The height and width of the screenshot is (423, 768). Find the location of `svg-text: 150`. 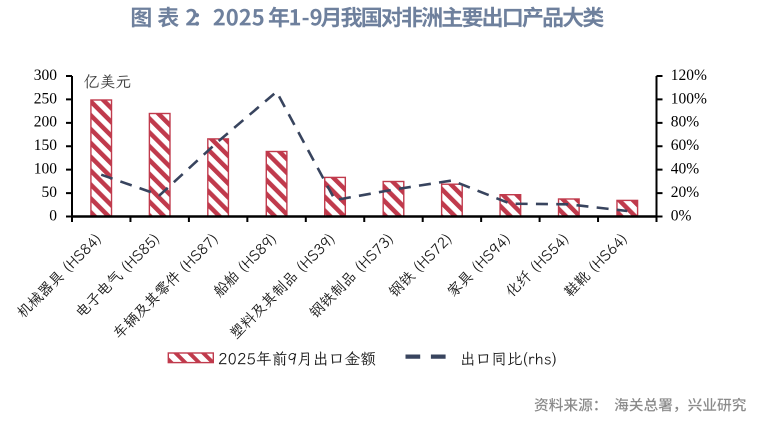

svg-text: 150 is located at coordinates (46, 145).